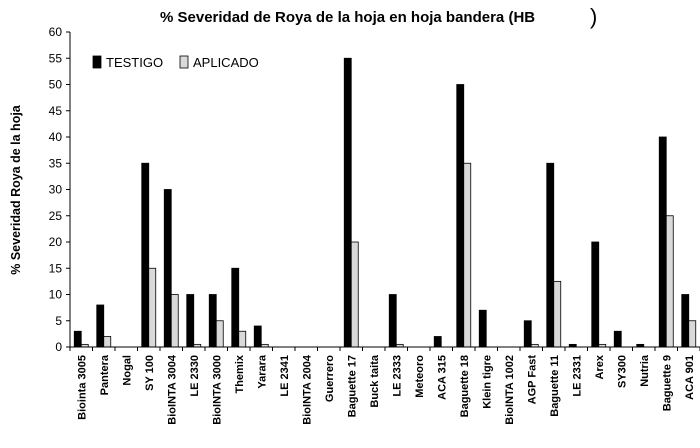  What do you see at coordinates (262, 371) in the screenshot?
I see `x-category-label: Yarara` at bounding box center [262, 371].